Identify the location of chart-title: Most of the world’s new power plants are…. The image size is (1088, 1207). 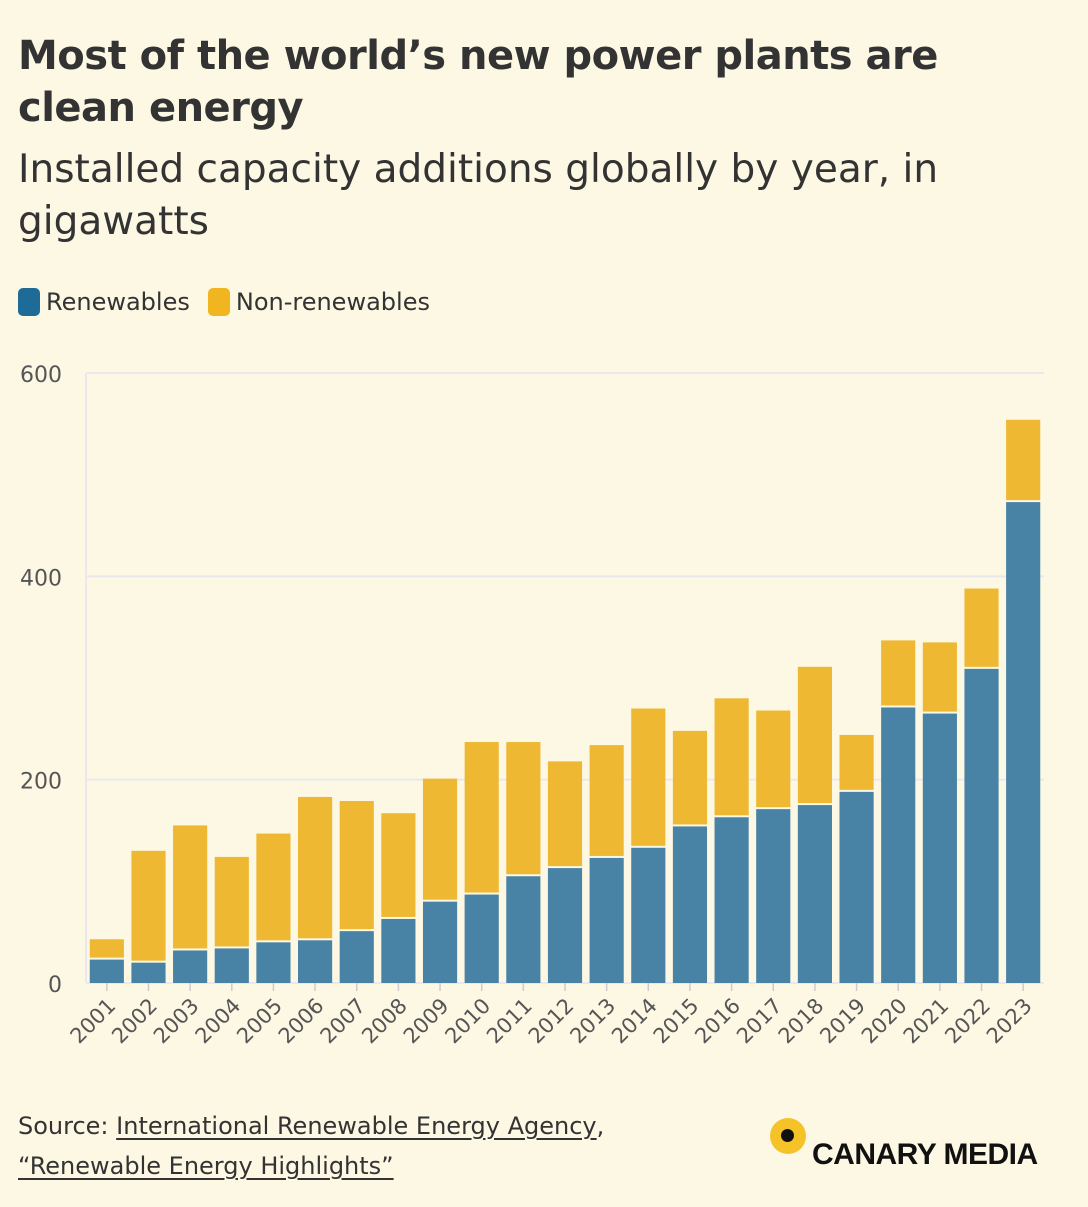
(478, 82).